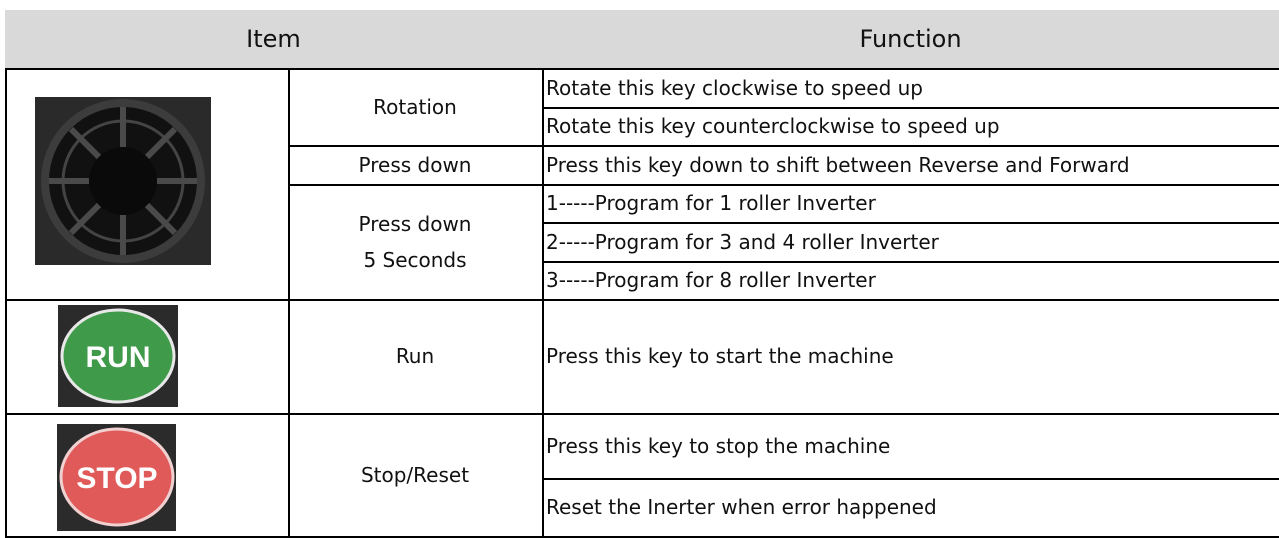 The height and width of the screenshot is (538, 1279). I want to click on header-text: Item, so click(273, 39).